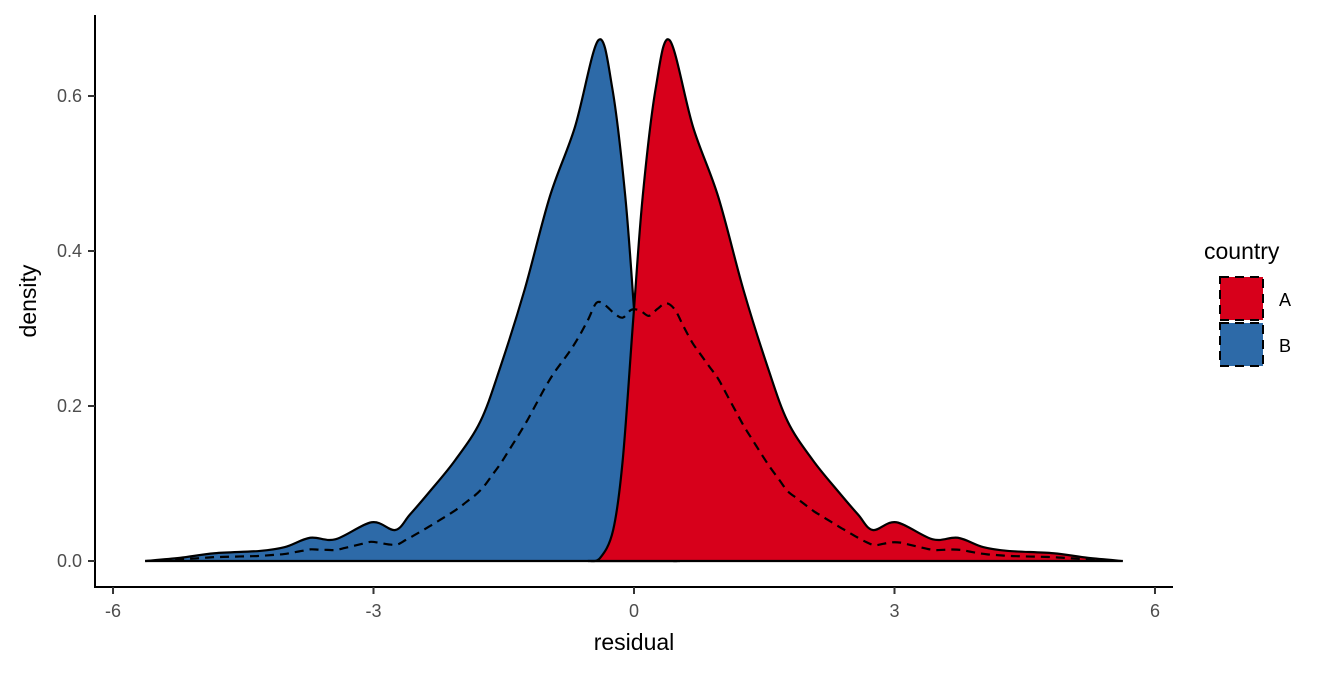 The width and height of the screenshot is (1344, 677). I want to click on y-tick-label: 0.2, so click(69, 406).